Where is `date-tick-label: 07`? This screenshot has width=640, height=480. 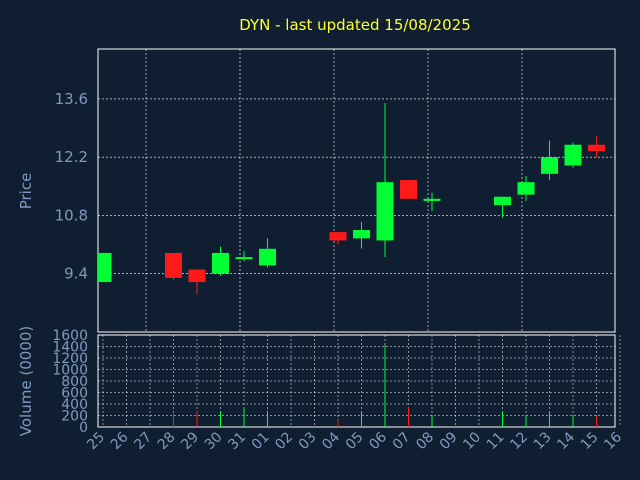
date-tick-label: 07 is located at coordinates (402, 441).